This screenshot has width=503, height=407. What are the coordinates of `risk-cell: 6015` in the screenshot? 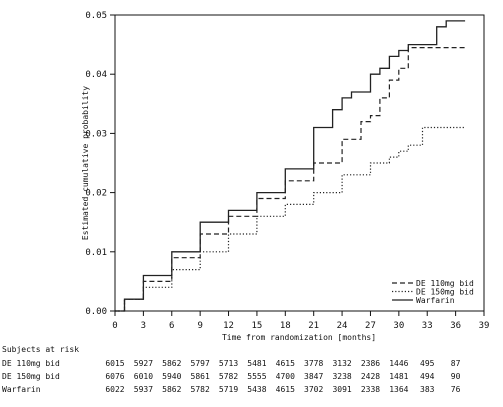 It's located at (114, 363).